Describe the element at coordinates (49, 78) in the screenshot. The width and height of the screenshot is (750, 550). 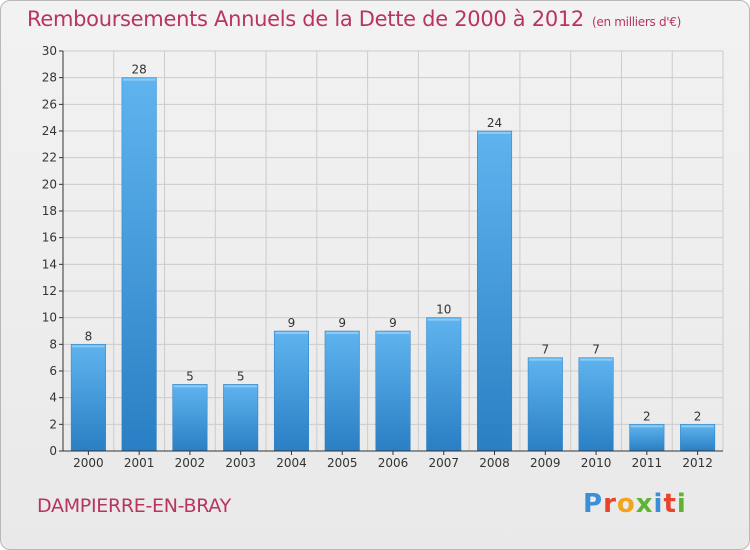
I see `y-tick-label: 28` at that location.